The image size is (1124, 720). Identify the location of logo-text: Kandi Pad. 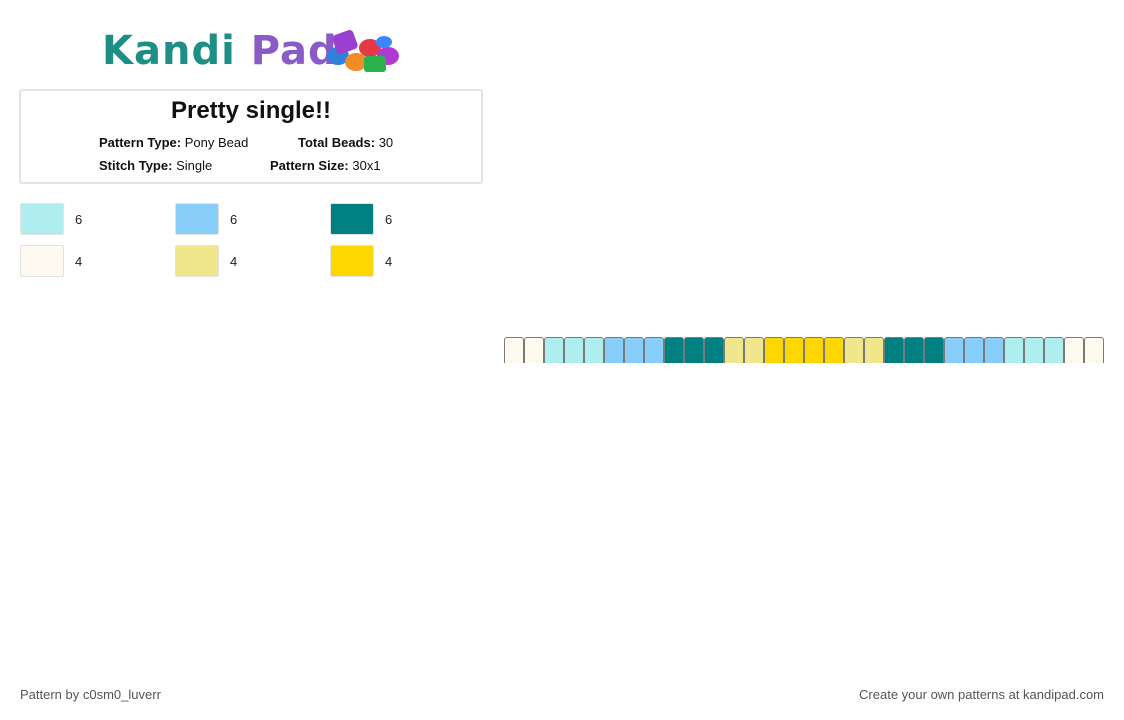
(220, 51).